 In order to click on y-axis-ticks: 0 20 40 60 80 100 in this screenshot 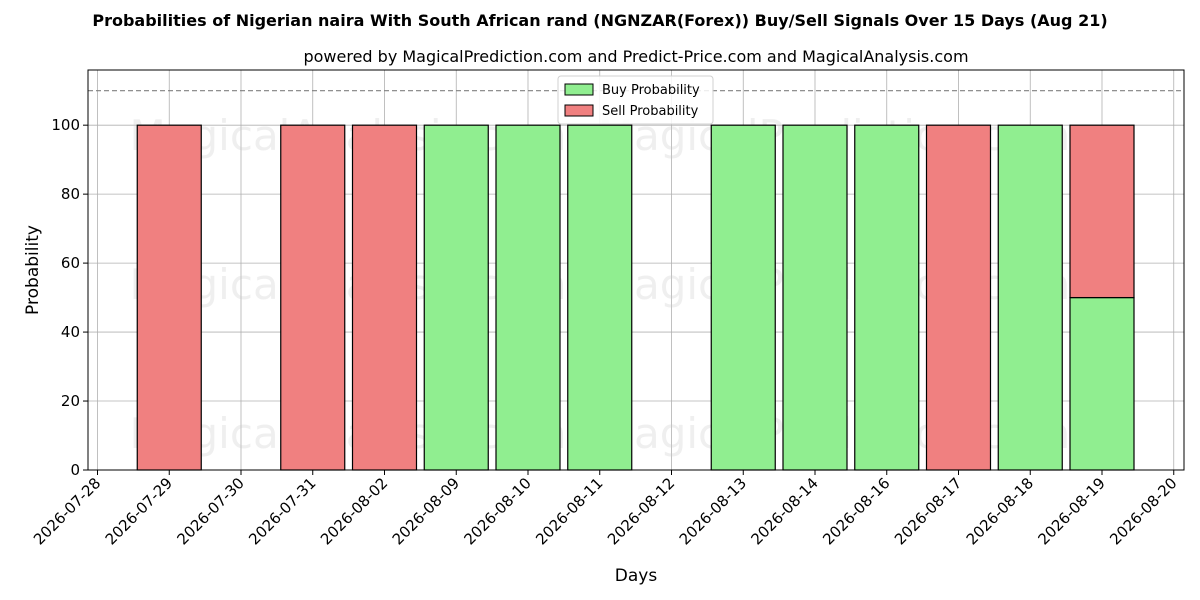, I will do `click(69, 297)`.